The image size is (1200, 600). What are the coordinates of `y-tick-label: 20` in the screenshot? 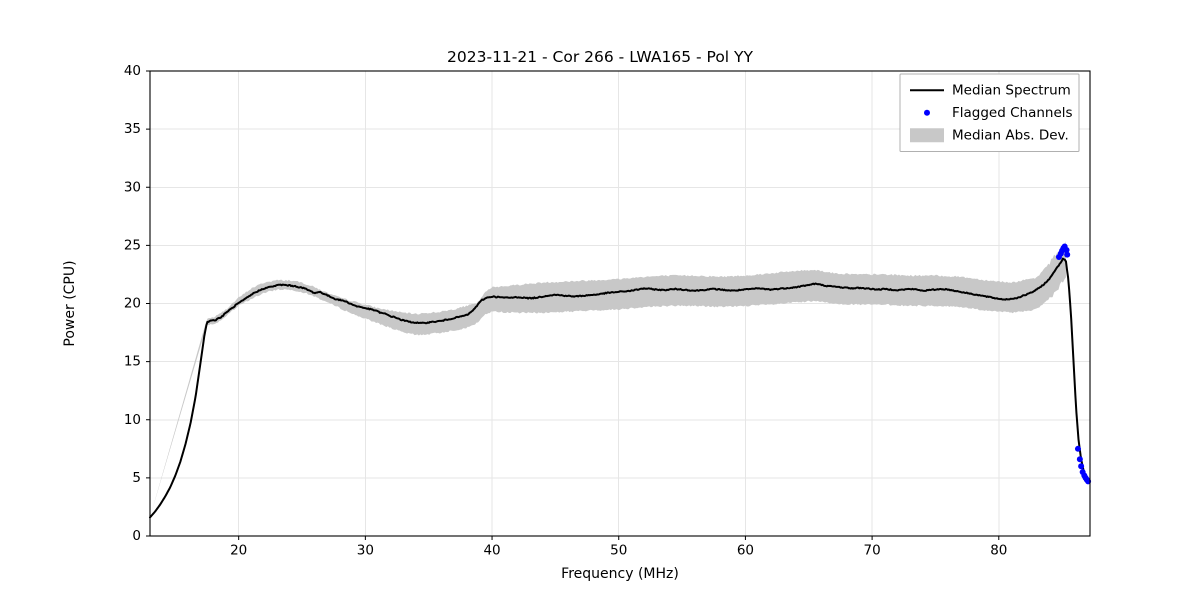 It's located at (132, 304).